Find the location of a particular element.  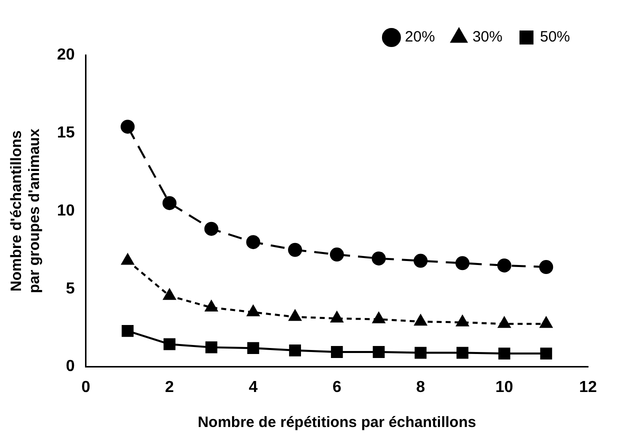

x-tick-label: 0 is located at coordinates (85, 387).